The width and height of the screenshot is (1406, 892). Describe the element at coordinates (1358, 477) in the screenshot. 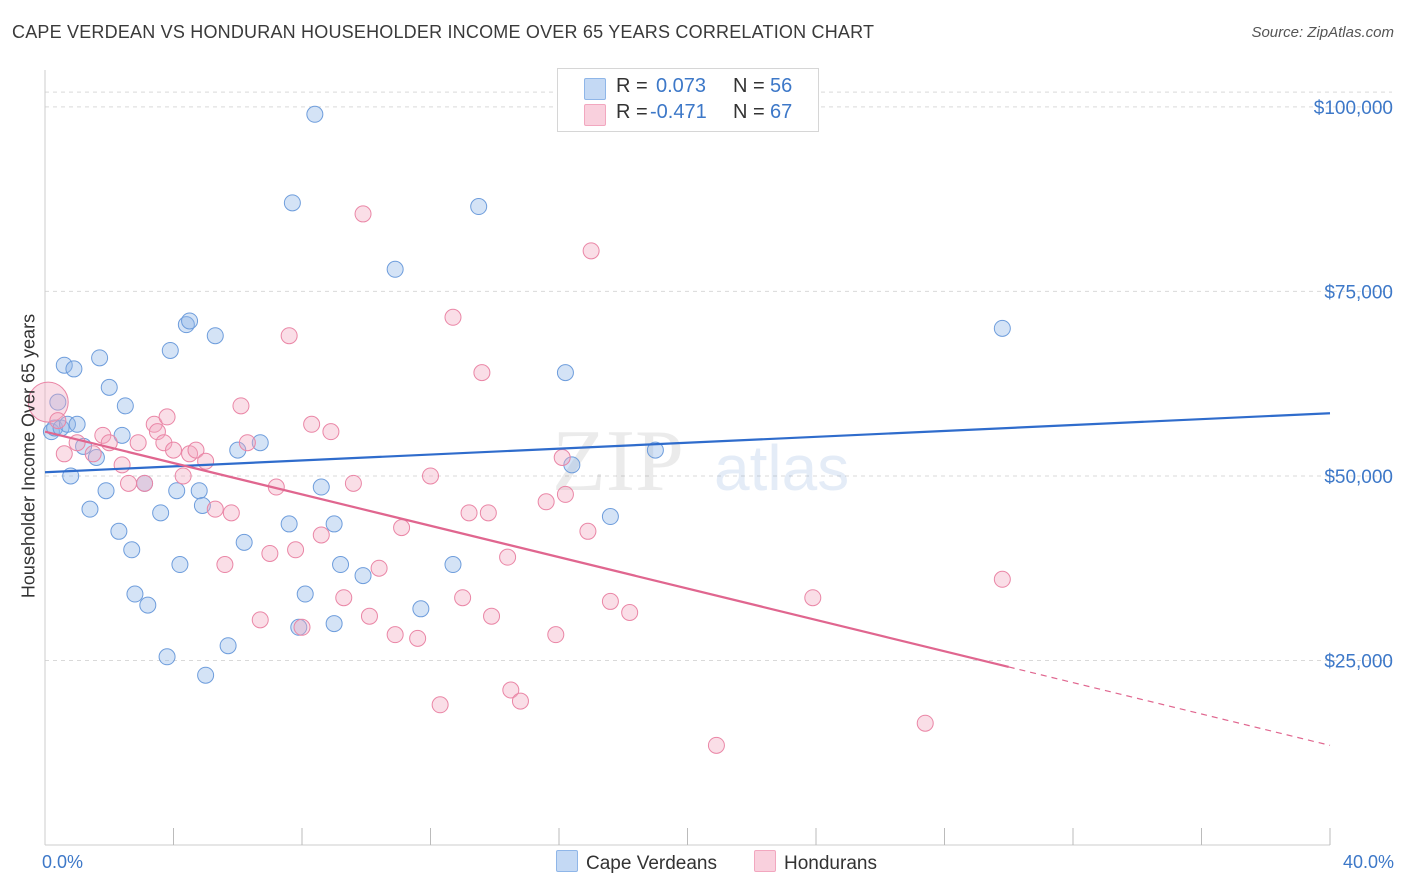

I see `y-tick-label: $50,000` at that location.